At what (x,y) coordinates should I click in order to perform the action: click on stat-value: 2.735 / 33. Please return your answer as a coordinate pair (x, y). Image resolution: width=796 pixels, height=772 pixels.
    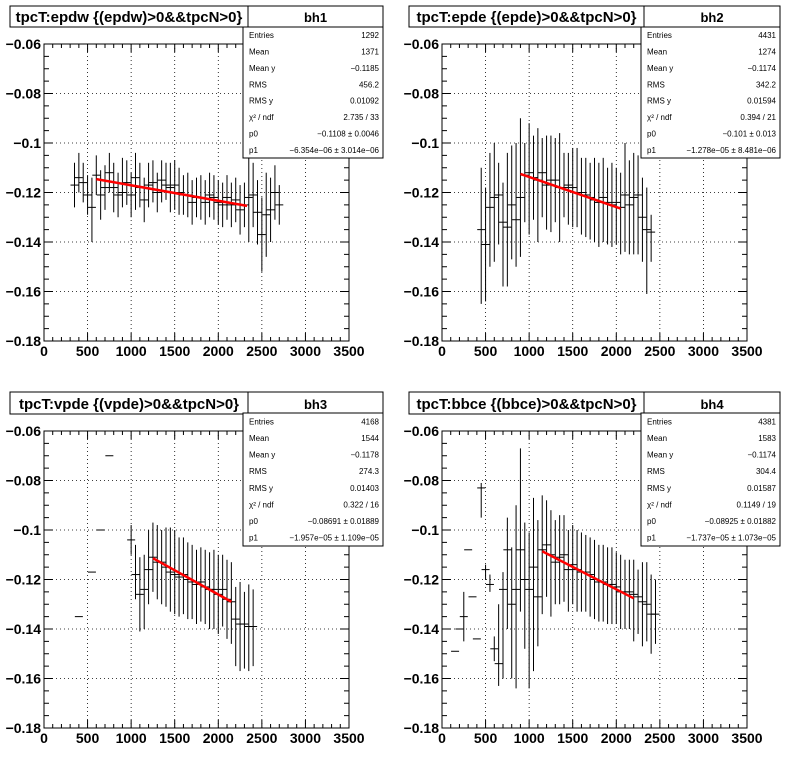
    Looking at the image, I should click on (361, 117).